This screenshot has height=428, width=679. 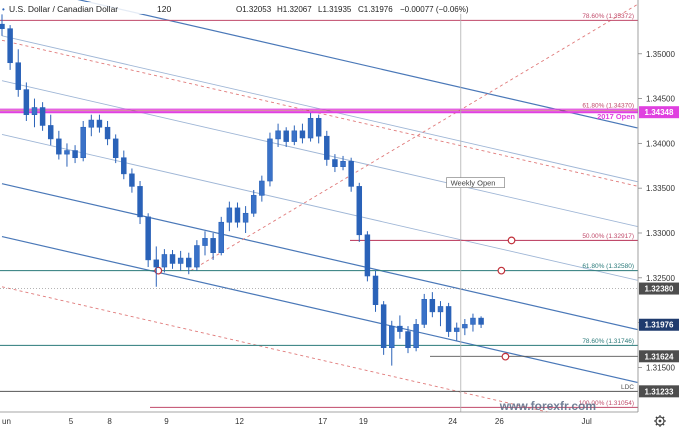 What do you see at coordinates (659, 356) in the screenshot?
I see `price-tag-3: 1.31624` at bounding box center [659, 356].